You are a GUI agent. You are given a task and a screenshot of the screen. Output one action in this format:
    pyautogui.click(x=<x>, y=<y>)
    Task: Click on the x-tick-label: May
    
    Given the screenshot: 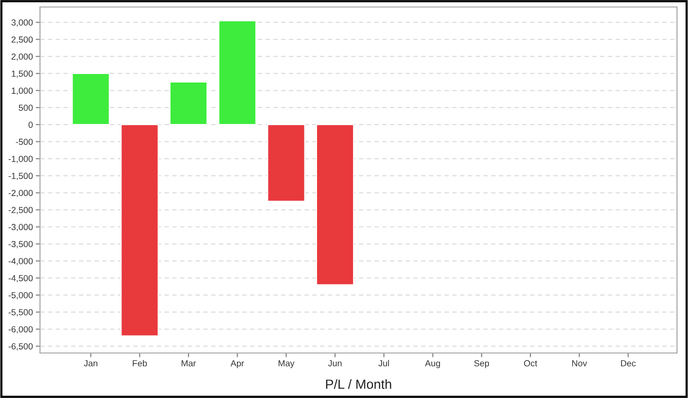 What is the action you would take?
    pyautogui.click(x=286, y=364)
    